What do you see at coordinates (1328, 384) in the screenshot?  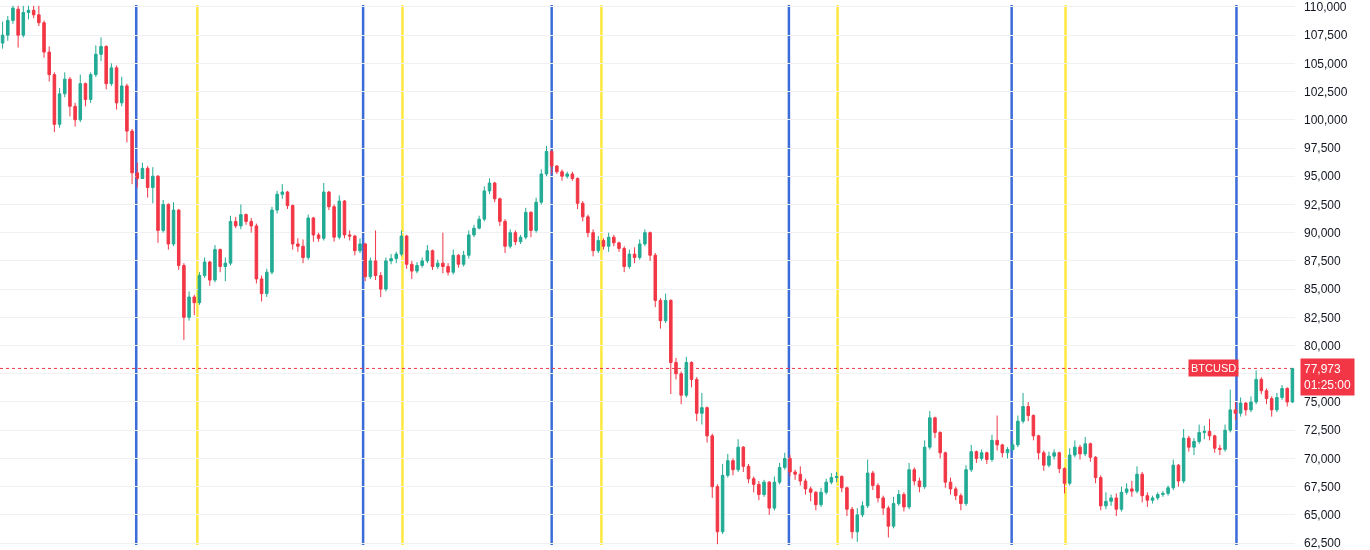 I see `text: 01:25:00` at bounding box center [1328, 384].